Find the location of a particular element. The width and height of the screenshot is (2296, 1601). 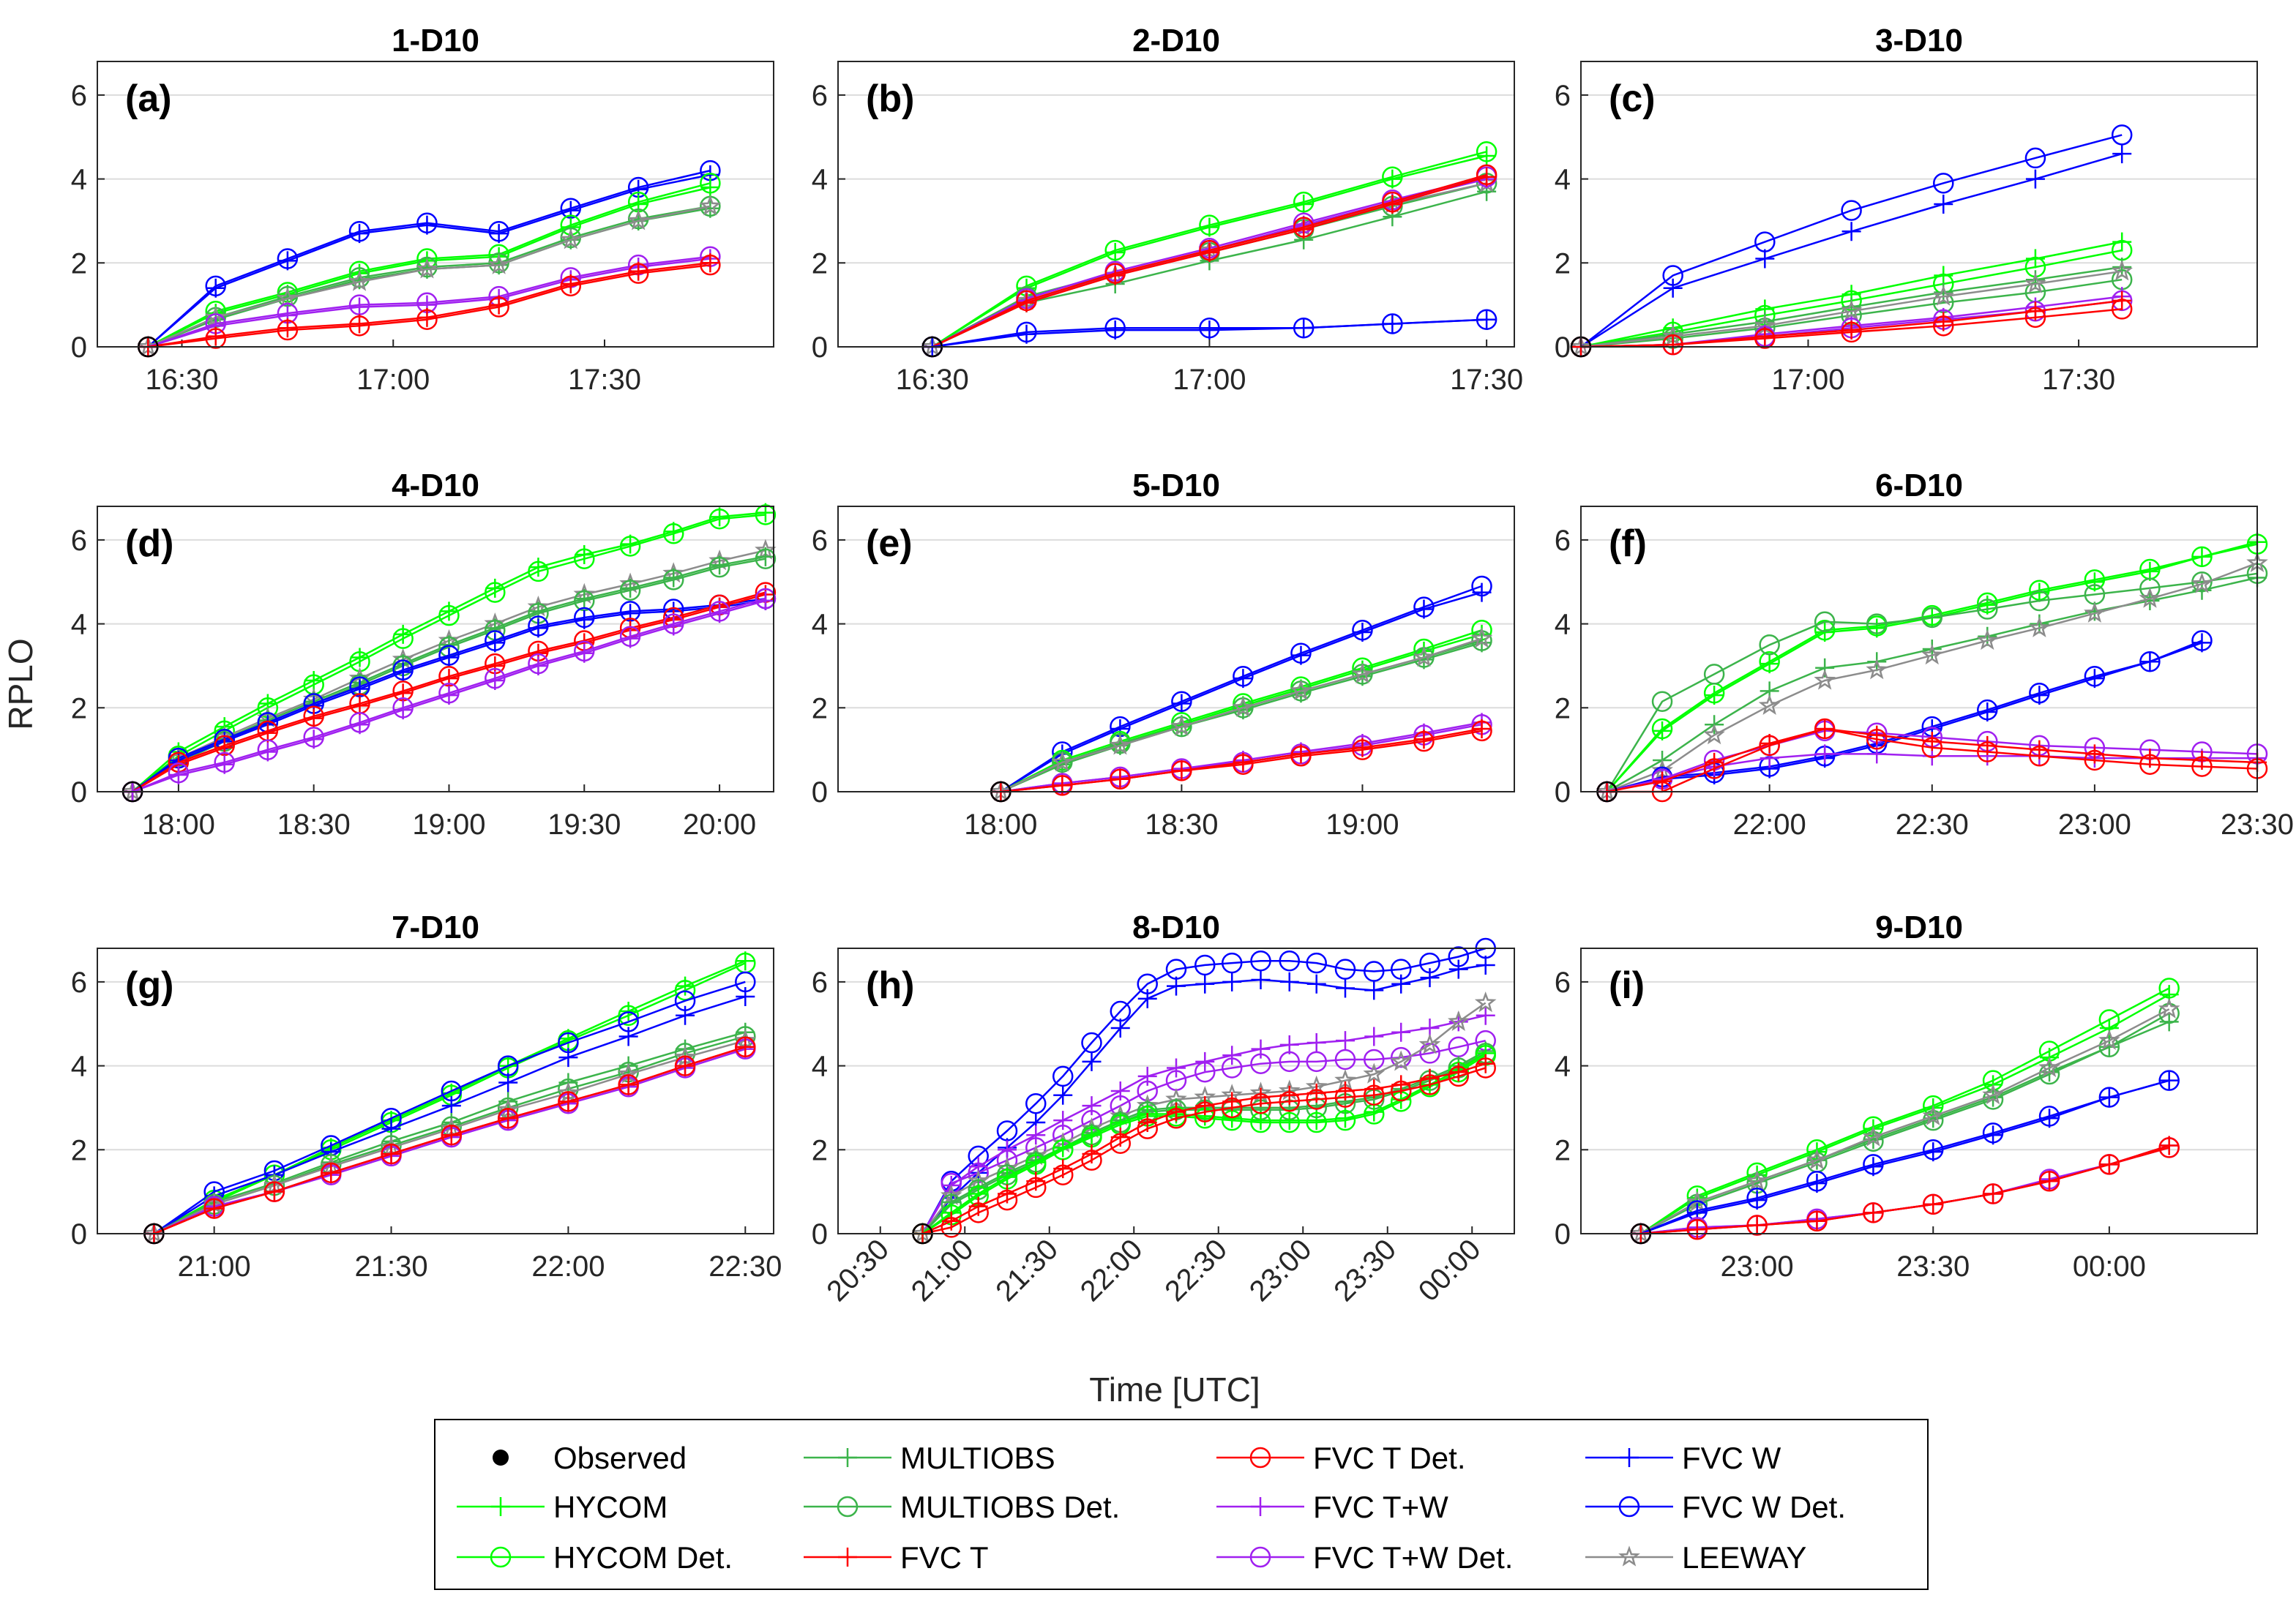

x-tick-label: 19:00 is located at coordinates (448, 825).